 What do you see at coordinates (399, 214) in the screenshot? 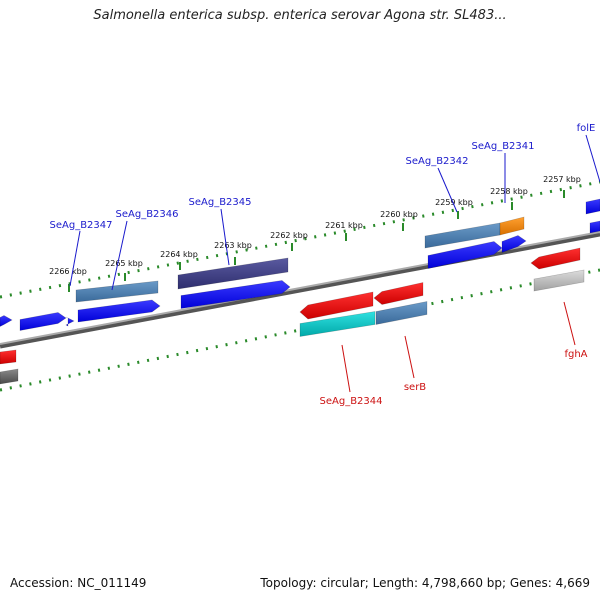
I see `tick-label: 2260 kbp` at bounding box center [399, 214].